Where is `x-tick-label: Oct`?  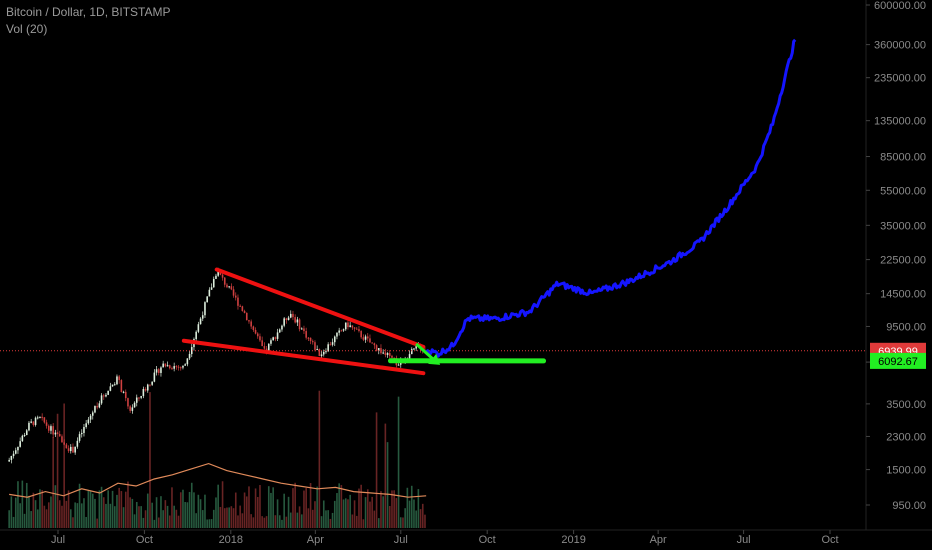
x-tick-label: Oct is located at coordinates (829, 540).